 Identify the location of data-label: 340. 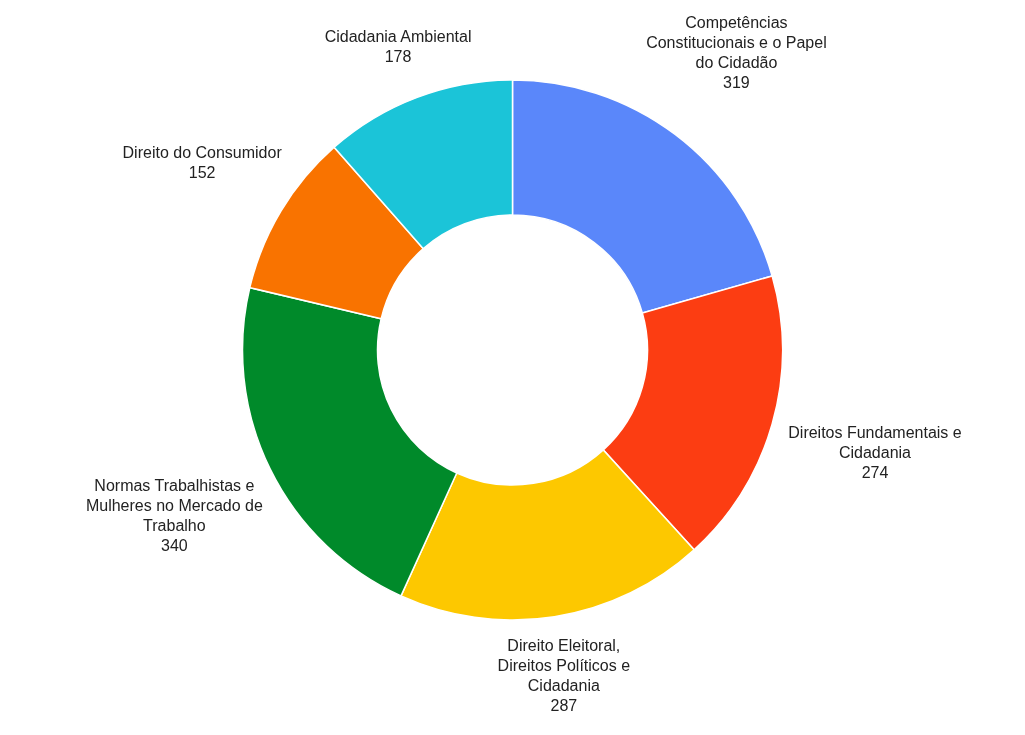
(174, 545).